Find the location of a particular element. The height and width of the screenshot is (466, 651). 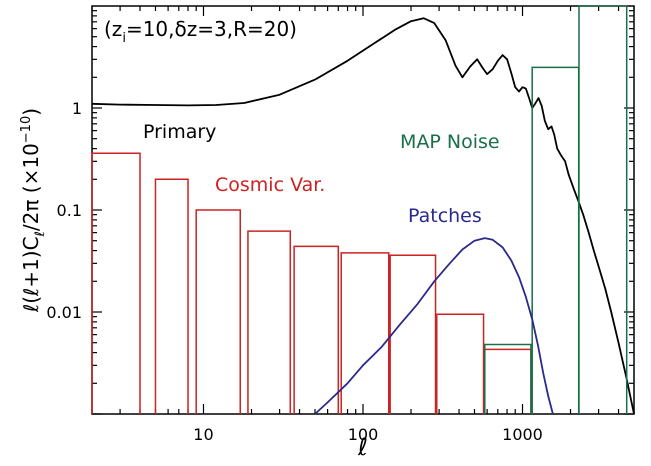

patches-curve is located at coordinates (434, 326).